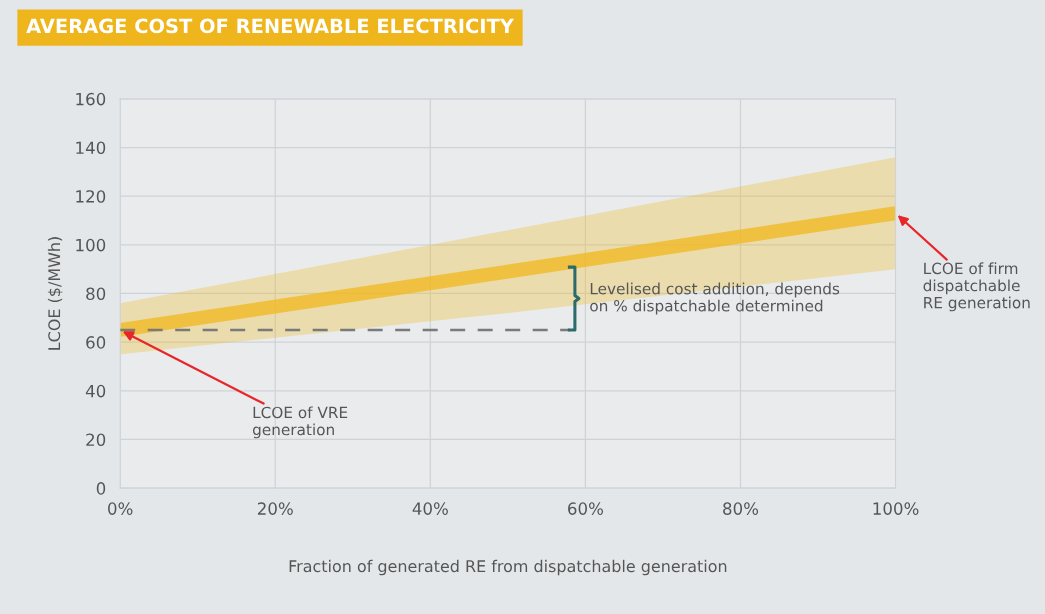  I want to click on y-tick-label: 80, so click(96, 294).